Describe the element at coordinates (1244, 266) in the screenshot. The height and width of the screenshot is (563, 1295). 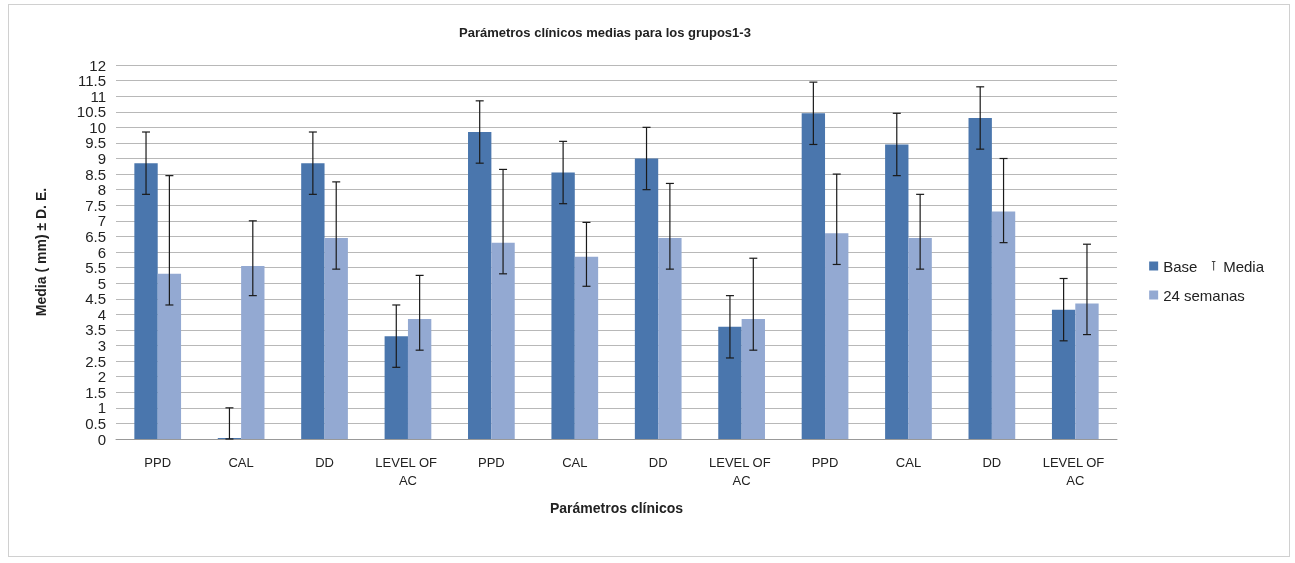
I see `legend-label: Media` at that location.